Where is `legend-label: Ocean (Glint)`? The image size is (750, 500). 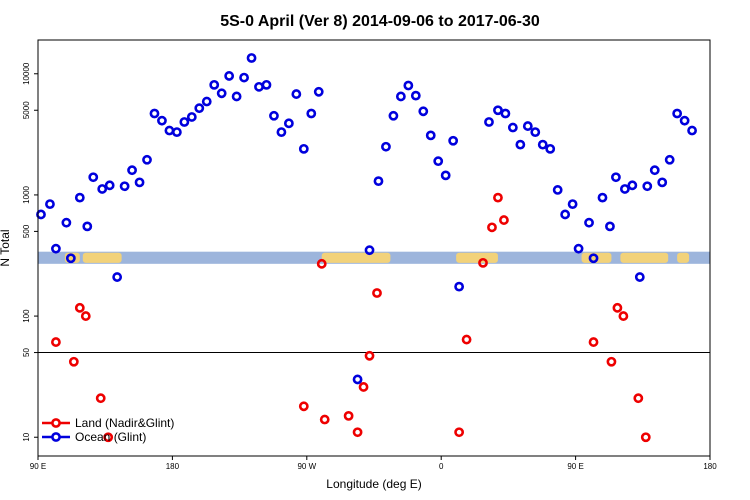
legend-label: Ocean (Glint) is located at coordinates (110, 437).